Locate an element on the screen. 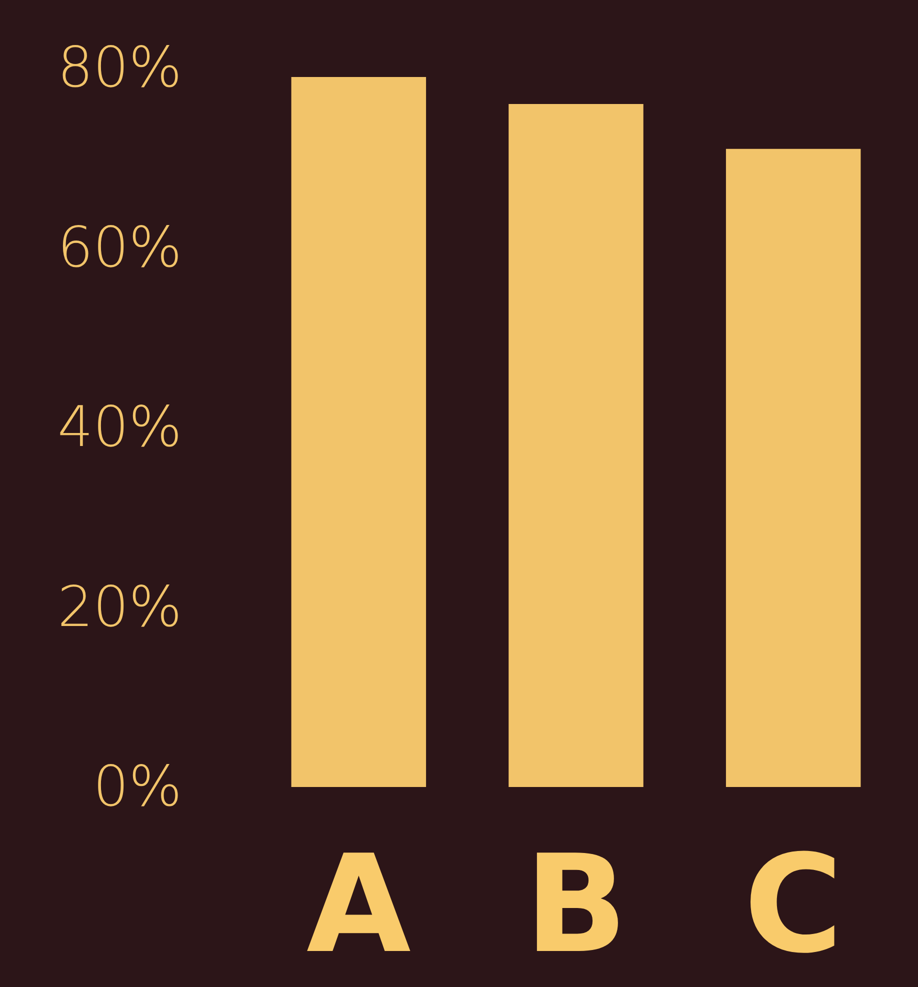 This screenshot has width=918, height=987. y-tick-label: 80% is located at coordinates (120, 68).